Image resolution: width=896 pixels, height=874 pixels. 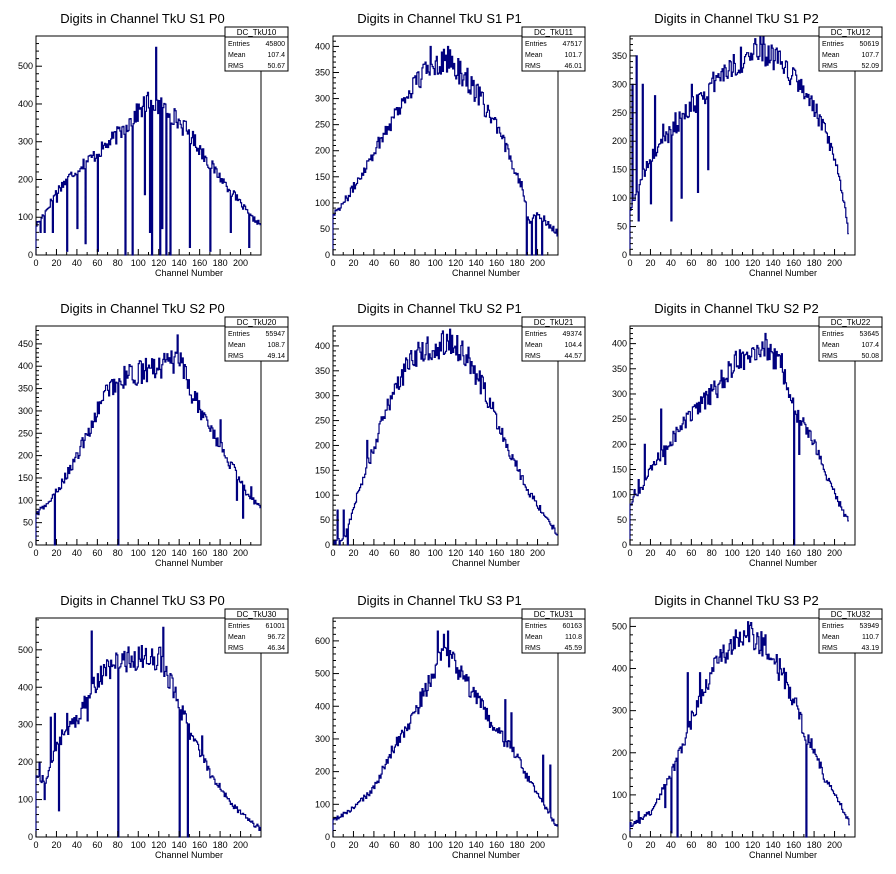 What do you see at coordinates (870, 637) in the screenshot?
I see `stats-value: 110.7` at bounding box center [870, 637].